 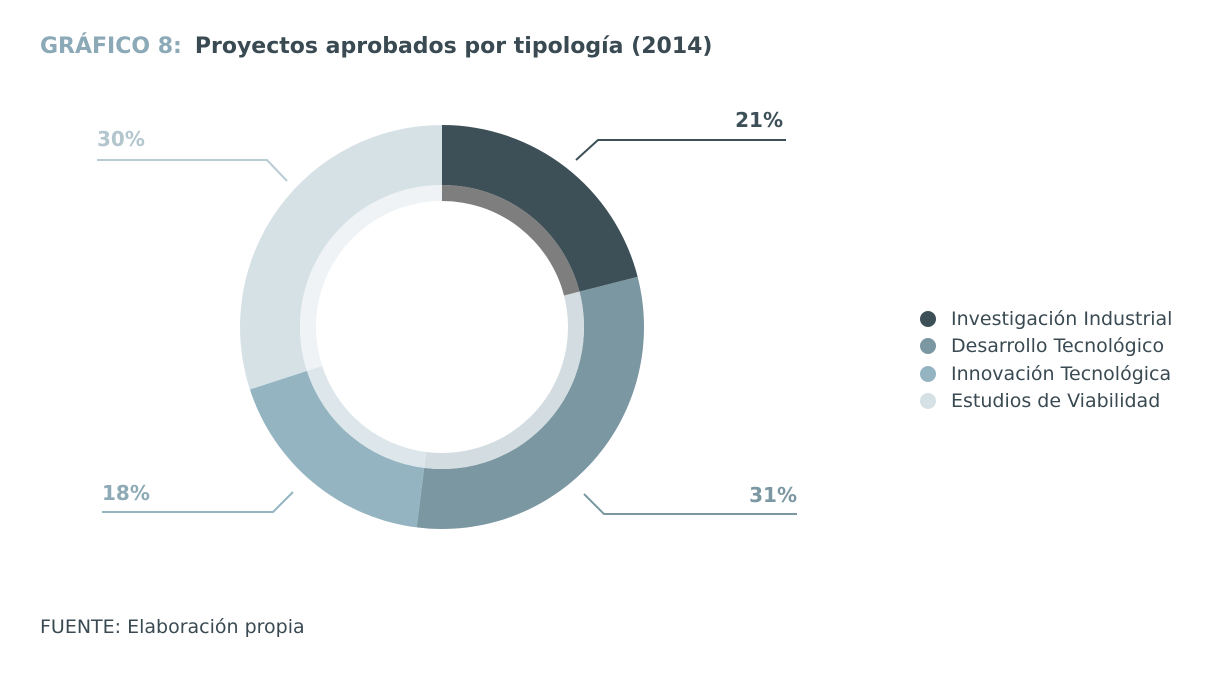 What do you see at coordinates (1058, 346) in the screenshot?
I see `legend-label: Desarrollo Tecnológico` at bounding box center [1058, 346].